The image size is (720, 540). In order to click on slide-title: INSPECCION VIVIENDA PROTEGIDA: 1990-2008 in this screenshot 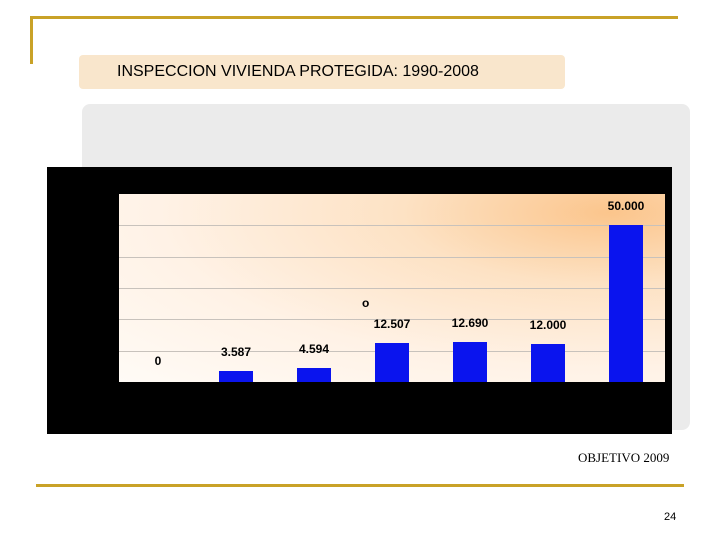, I will do `click(298, 71)`.